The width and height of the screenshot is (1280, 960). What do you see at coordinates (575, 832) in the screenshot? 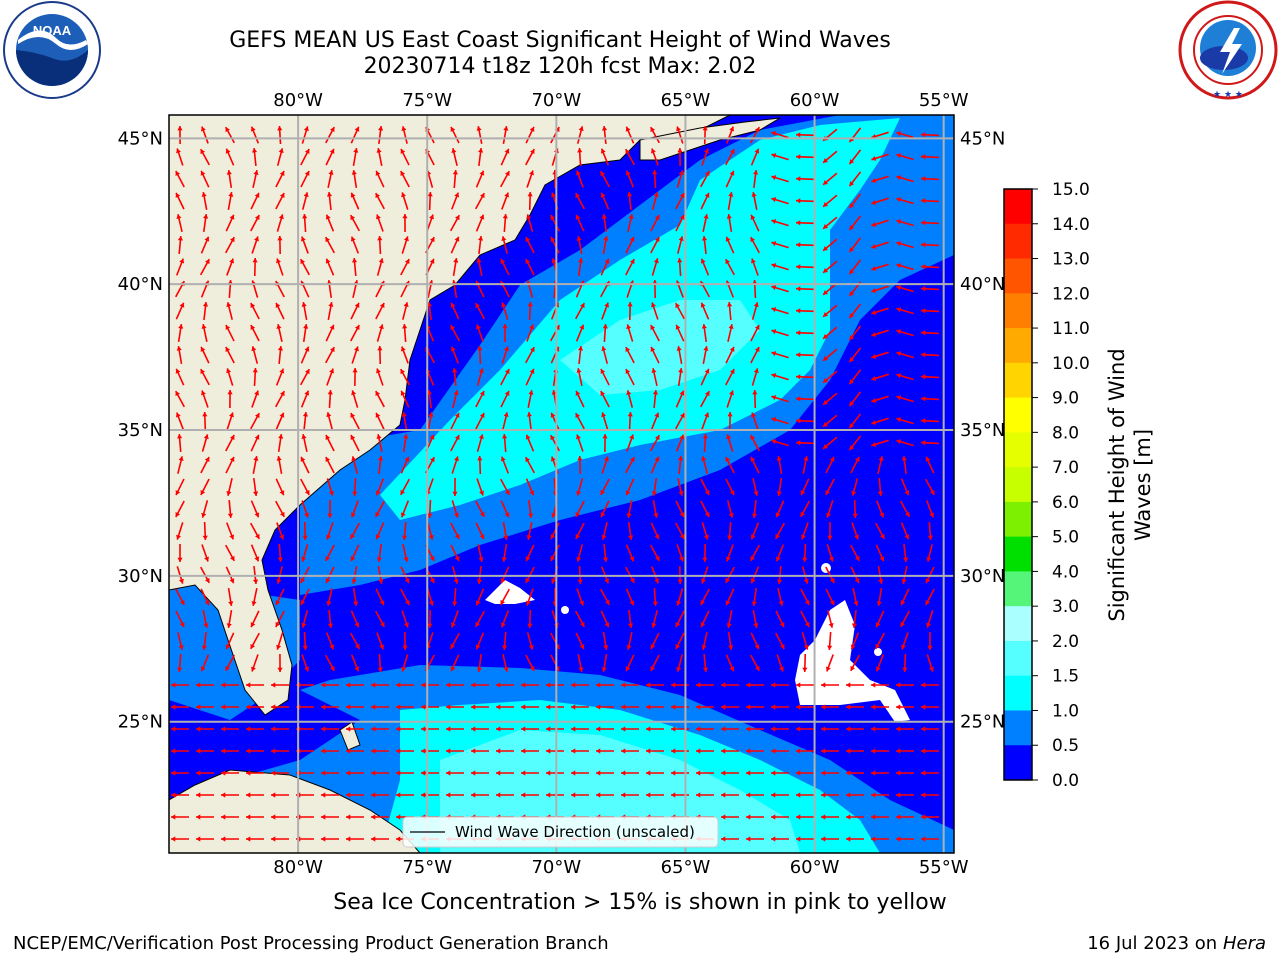
I see `legend-label: Wind Wave Direction (unscaled)` at bounding box center [575, 832].